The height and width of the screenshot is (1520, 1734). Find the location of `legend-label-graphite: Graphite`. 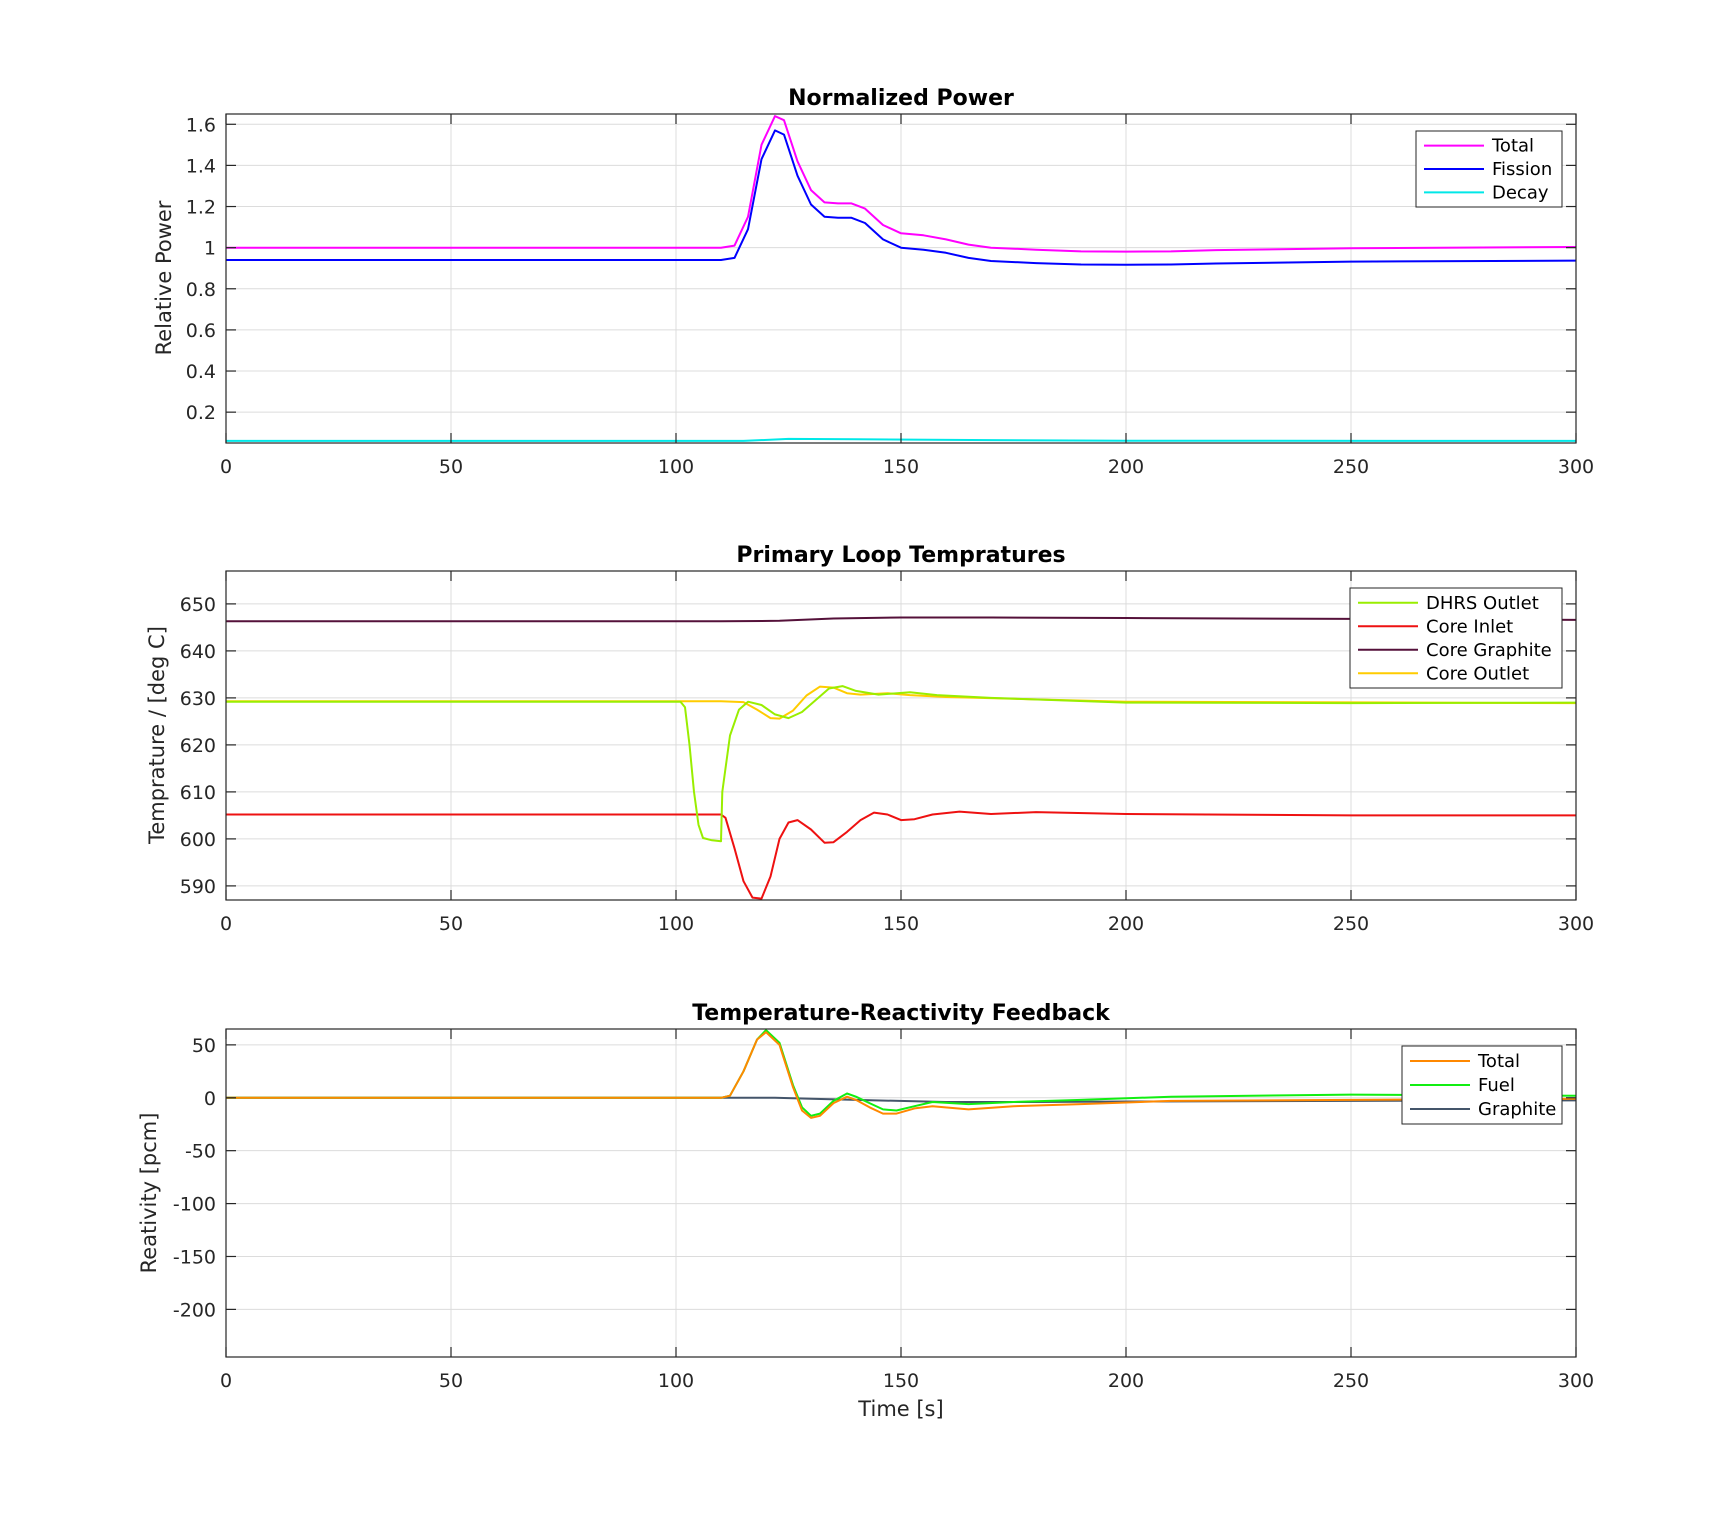

legend-label-graphite: Graphite is located at coordinates (1517, 1109).